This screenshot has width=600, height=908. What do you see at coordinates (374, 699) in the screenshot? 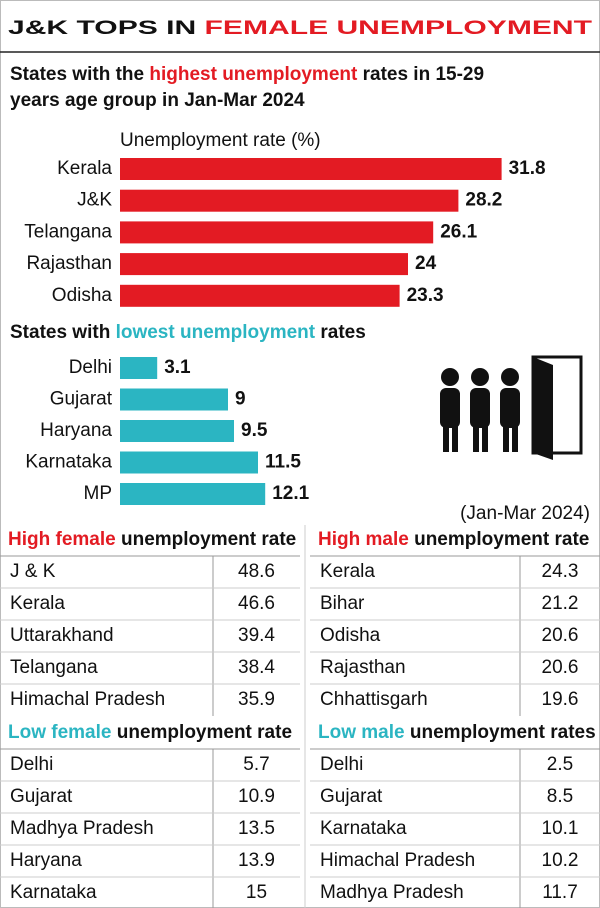
I see `table-label: Chhattisgarh` at bounding box center [374, 699].